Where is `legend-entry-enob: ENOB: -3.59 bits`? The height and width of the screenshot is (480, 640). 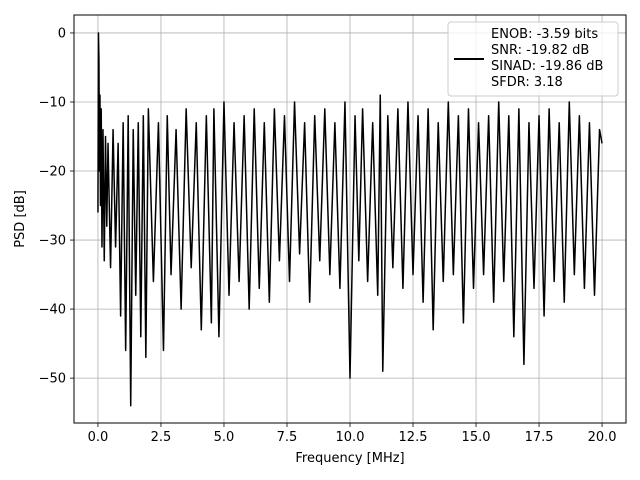 legend-entry-enob: ENOB: -3.59 bits is located at coordinates (544, 34).